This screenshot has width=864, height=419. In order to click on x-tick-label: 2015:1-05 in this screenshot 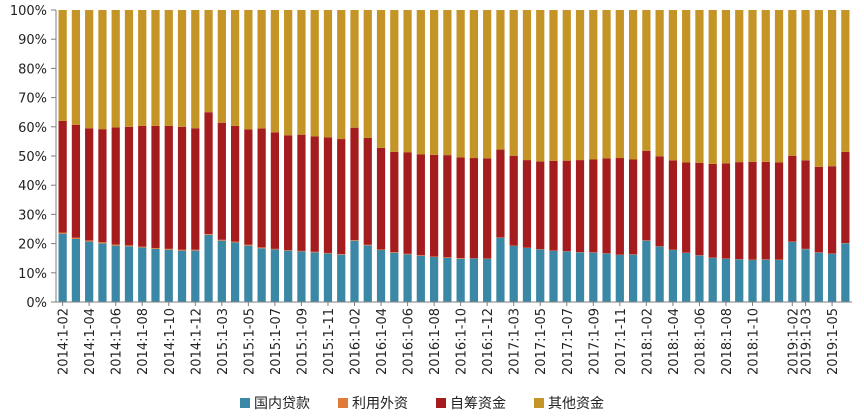, I will do `click(249, 341)`.